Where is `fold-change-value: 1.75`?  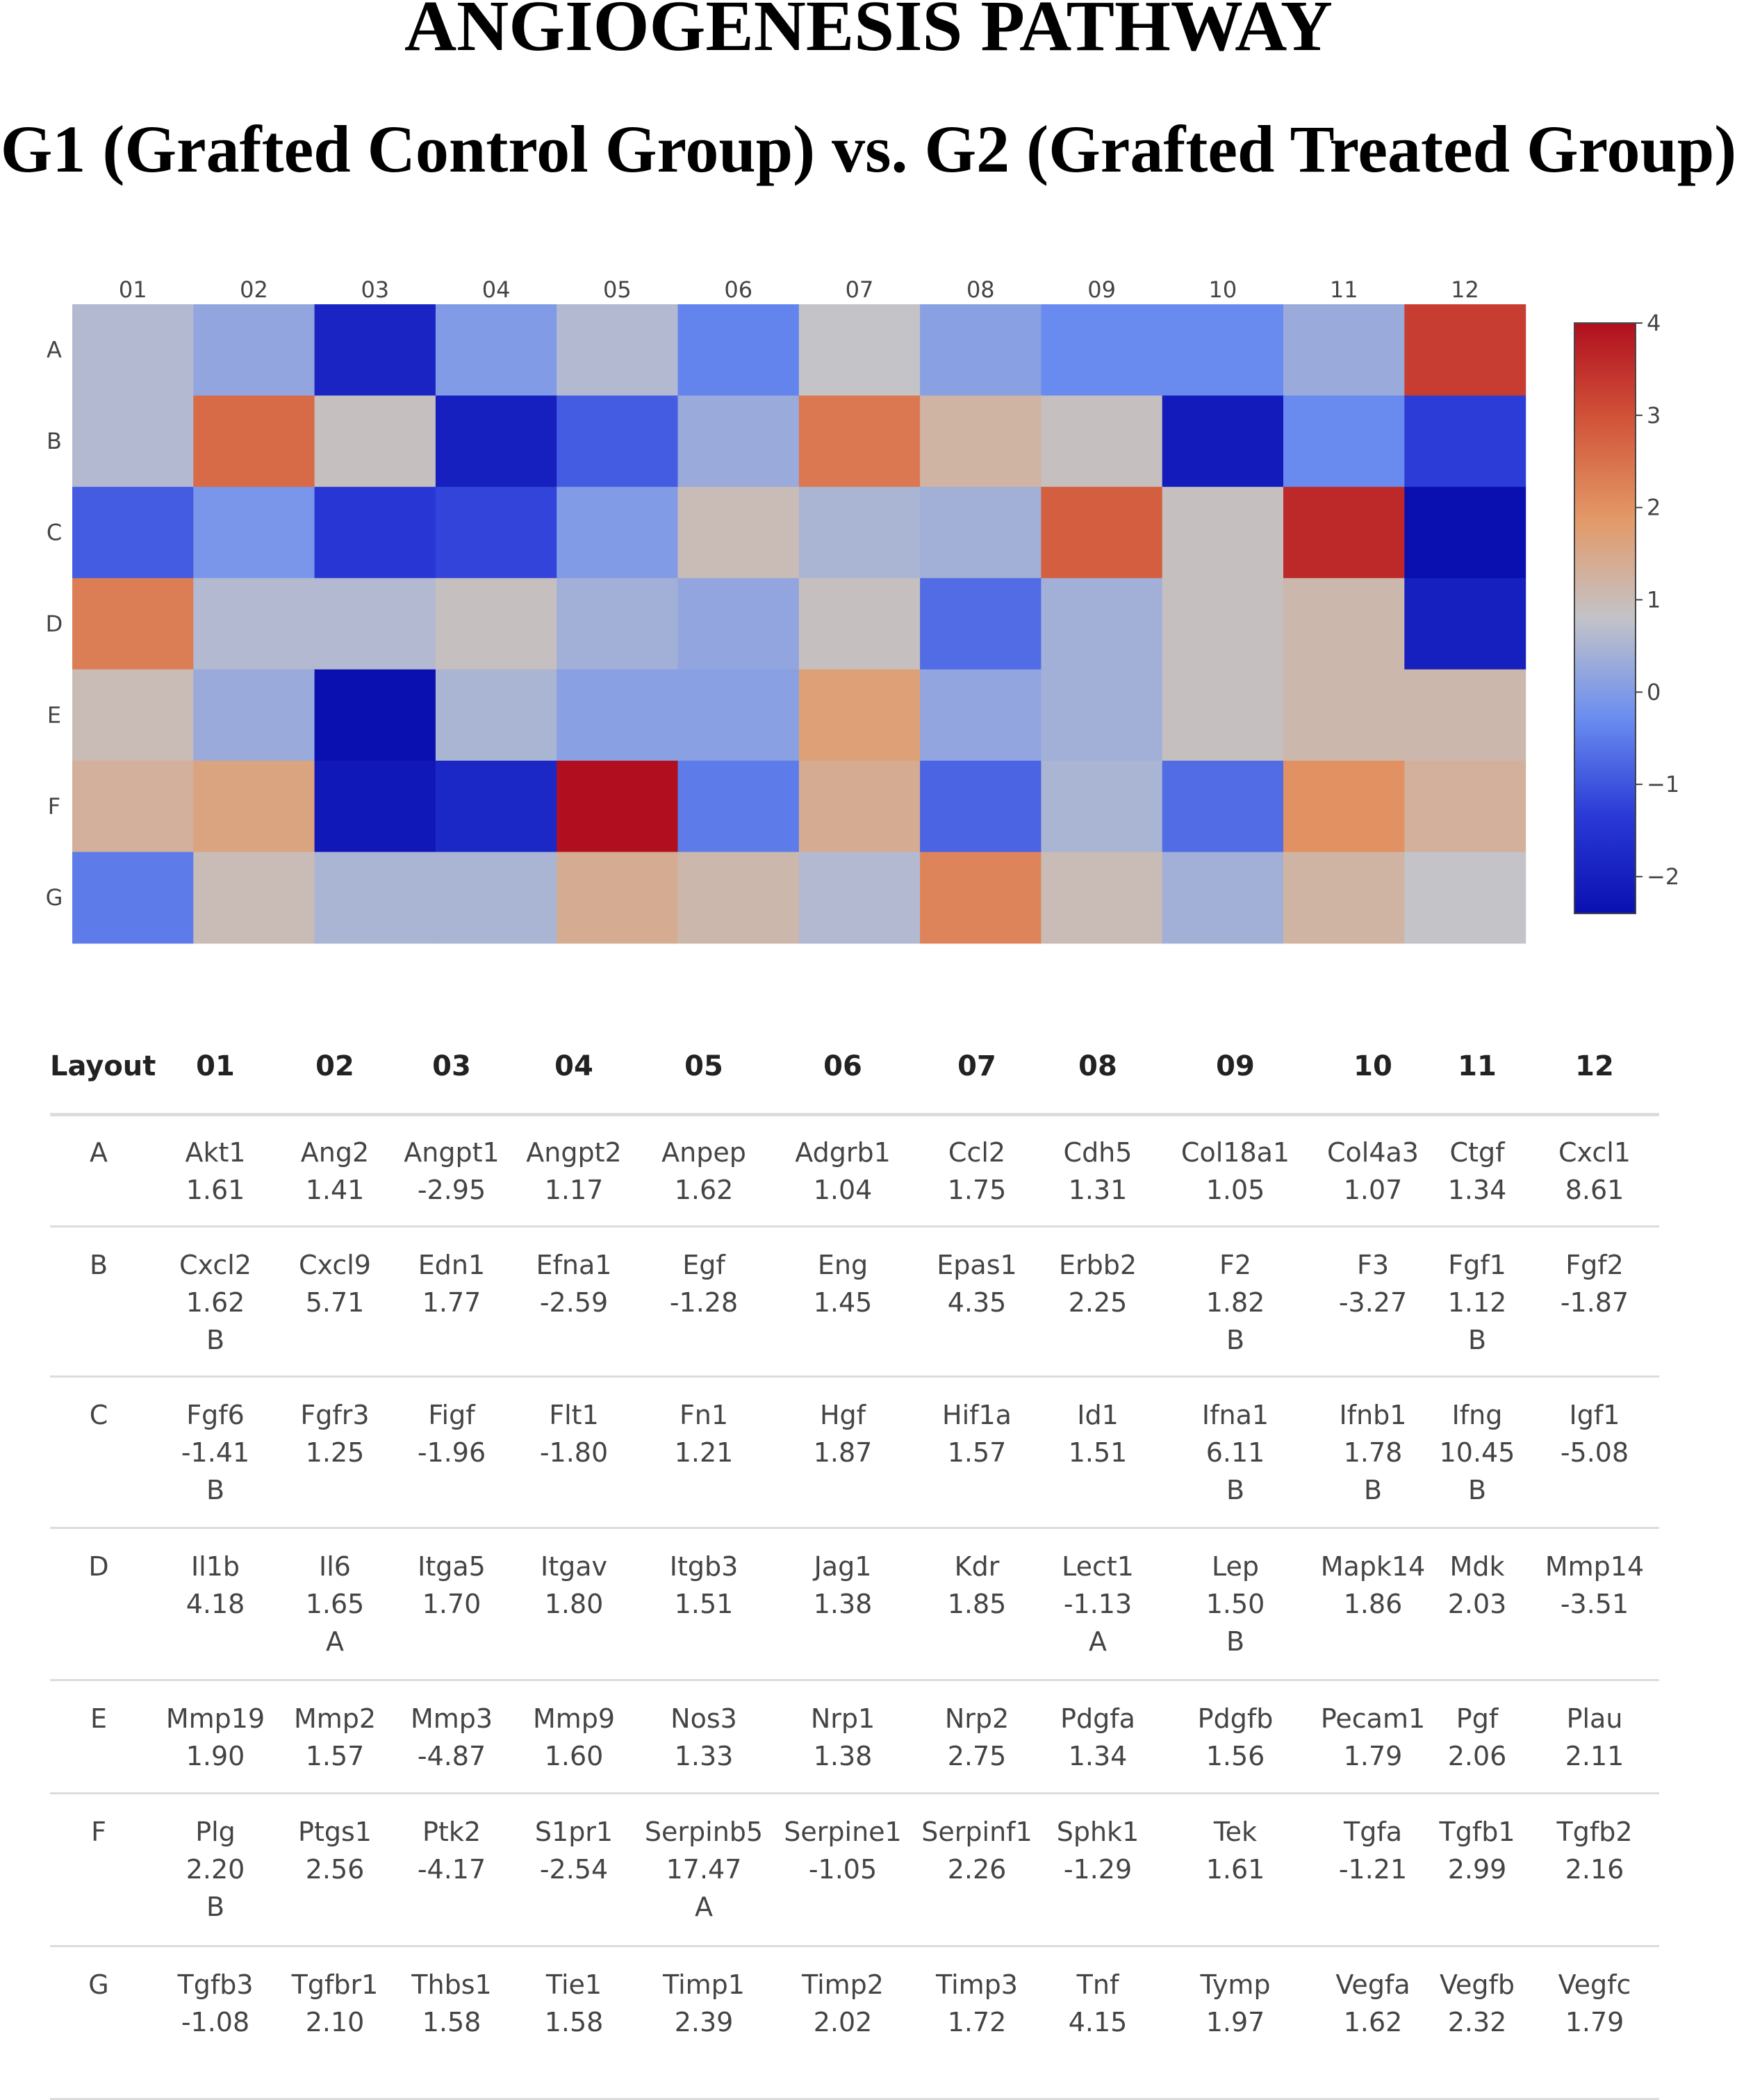 fold-change-value: 1.75 is located at coordinates (977, 1190).